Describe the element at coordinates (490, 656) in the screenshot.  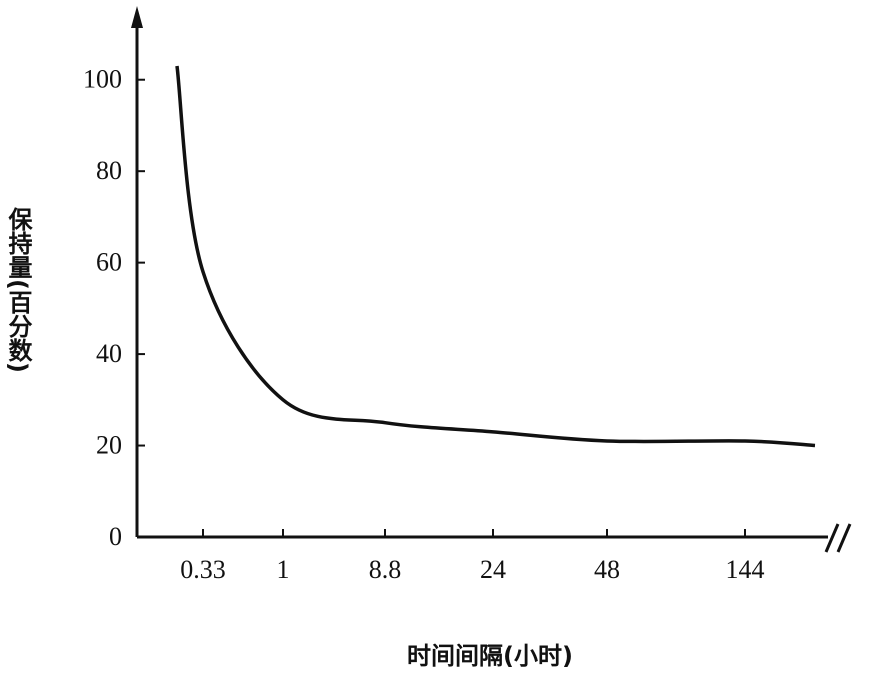
I see `x-axis-label: 时间间隔(小时)` at that location.